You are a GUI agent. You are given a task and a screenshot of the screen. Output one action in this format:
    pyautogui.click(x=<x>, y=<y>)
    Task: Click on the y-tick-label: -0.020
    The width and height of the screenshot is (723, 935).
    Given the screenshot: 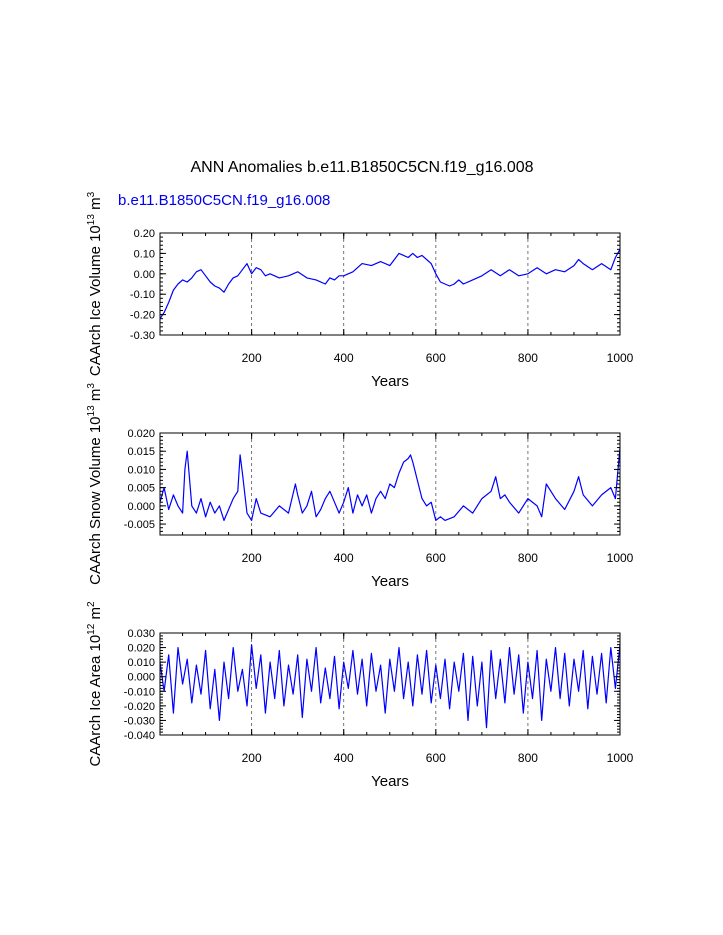 What is the action you would take?
    pyautogui.click(x=139, y=707)
    